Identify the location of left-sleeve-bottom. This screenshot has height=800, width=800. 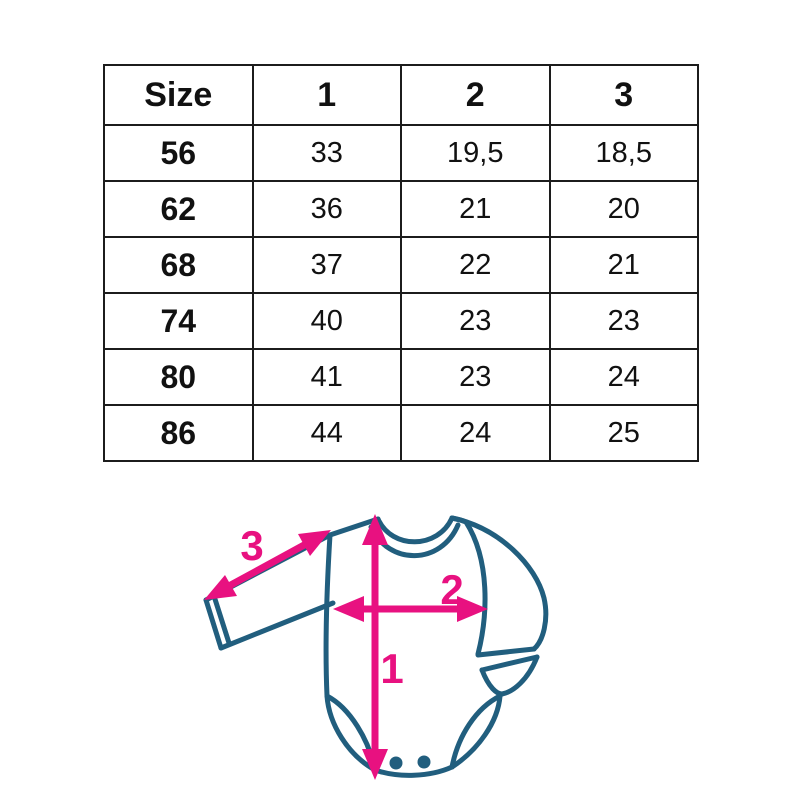
(277, 625).